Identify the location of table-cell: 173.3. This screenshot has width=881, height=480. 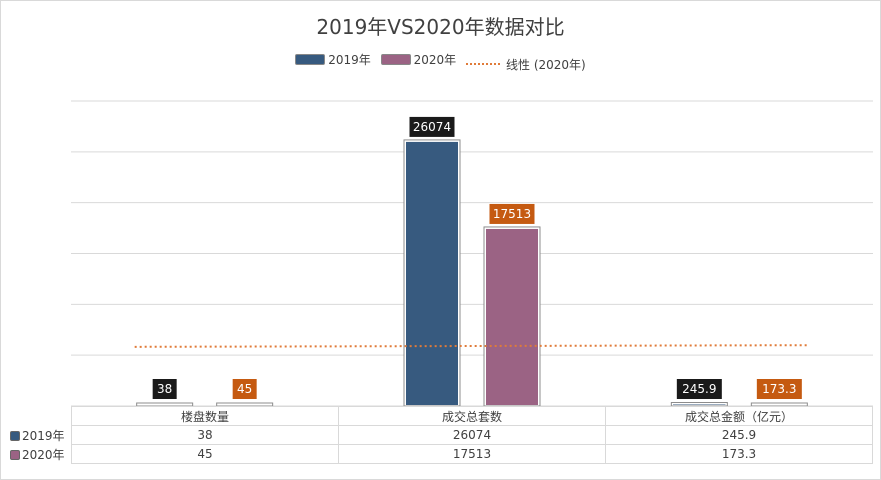
(739, 454).